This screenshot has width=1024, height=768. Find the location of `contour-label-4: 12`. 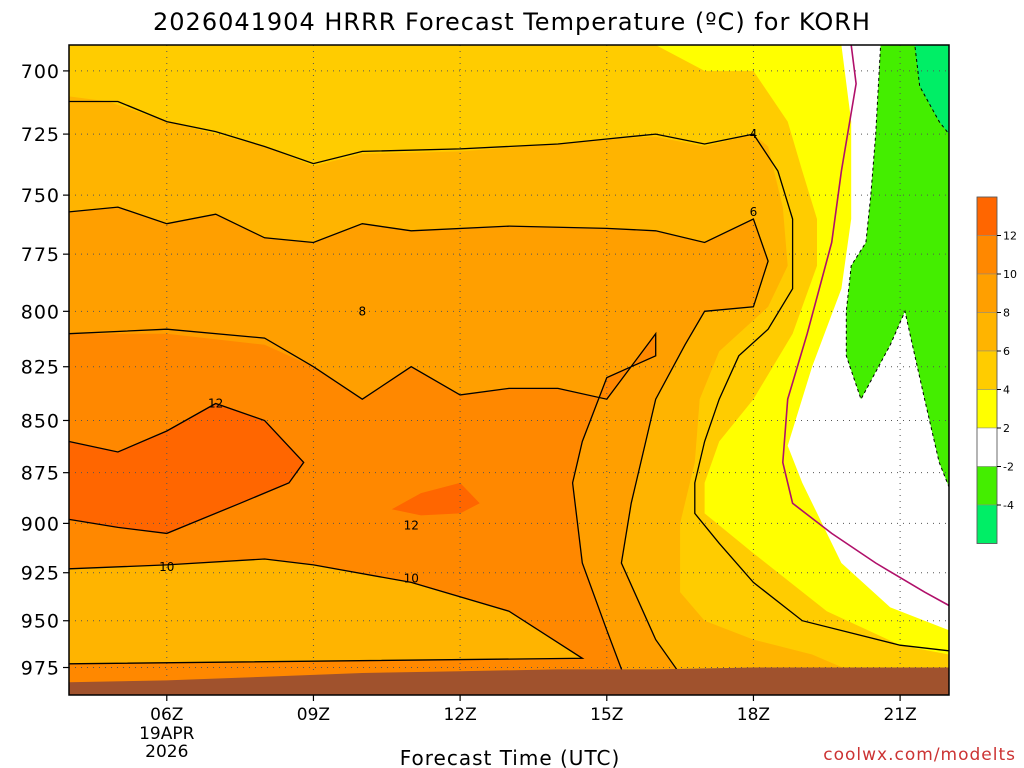

contour-label-4: 12 is located at coordinates (411, 525).